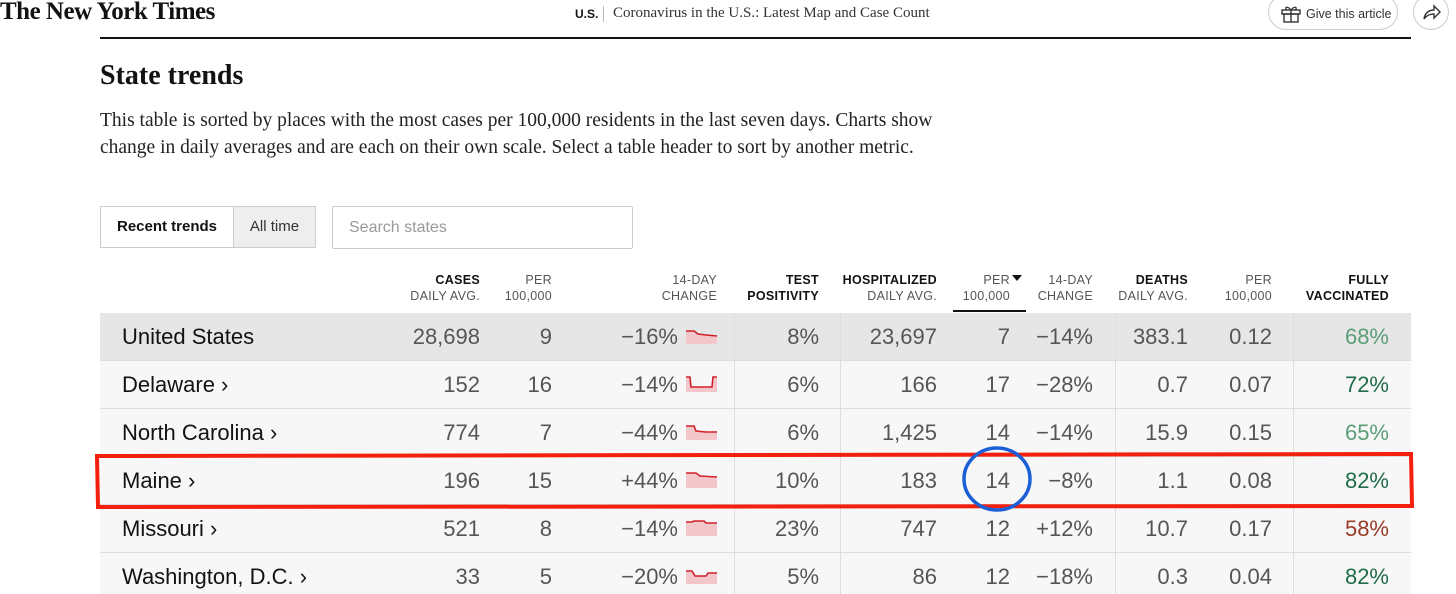 This screenshot has width=1456, height=594. Describe the element at coordinates (1065, 296) in the screenshot. I see `column-header-line: CHANGE` at that location.